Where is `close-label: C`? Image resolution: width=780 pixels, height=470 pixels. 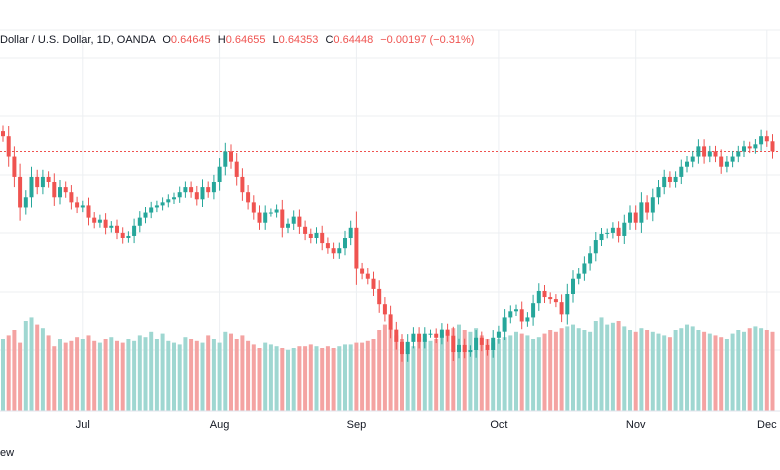 close-label: C is located at coordinates (329, 40).